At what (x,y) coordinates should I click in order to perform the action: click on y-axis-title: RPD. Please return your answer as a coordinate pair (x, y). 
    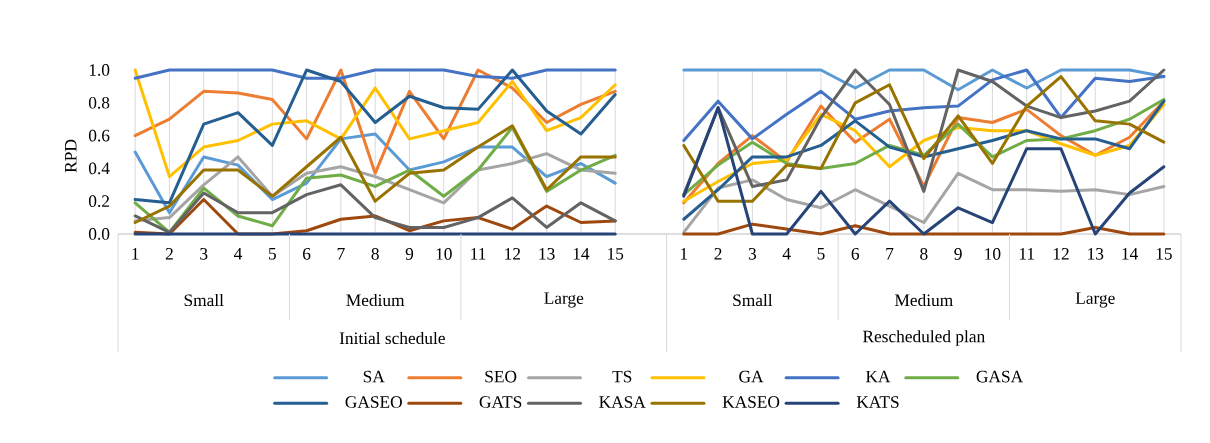
    Looking at the image, I should click on (71, 156).